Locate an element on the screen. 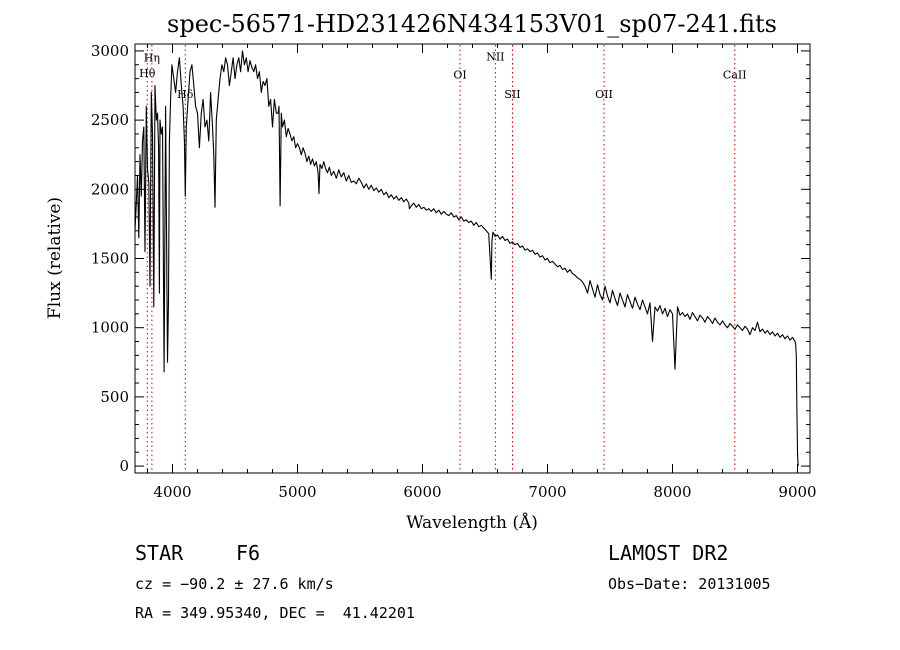  x-tick-label: 7000 is located at coordinates (547, 492).